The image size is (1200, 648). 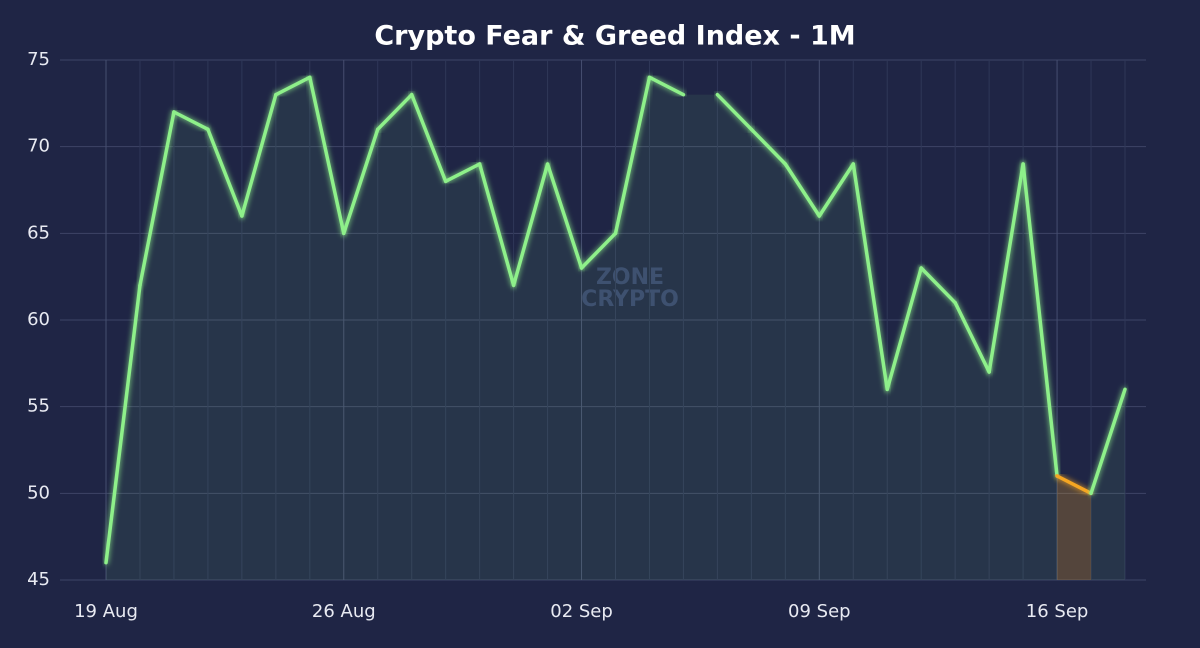 What do you see at coordinates (38, 232) in the screenshot?
I see `y-tick-label: 65` at bounding box center [38, 232].